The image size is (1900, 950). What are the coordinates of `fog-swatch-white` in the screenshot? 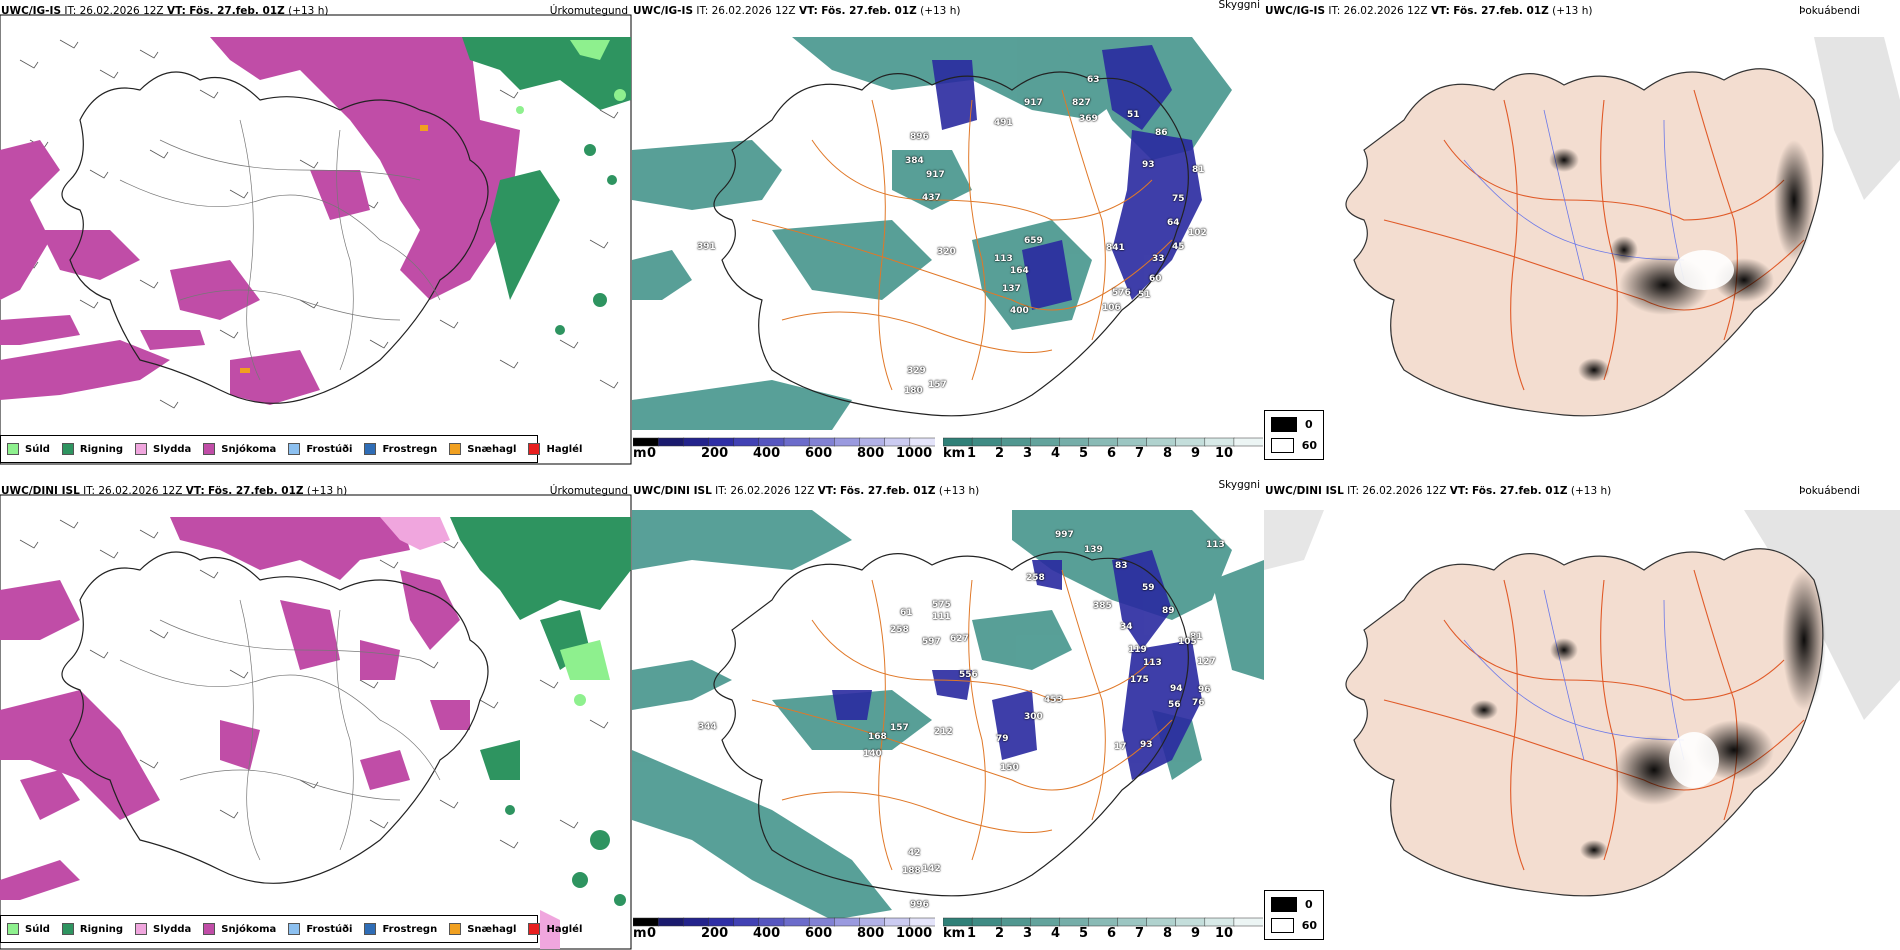 It's located at (1282, 445).